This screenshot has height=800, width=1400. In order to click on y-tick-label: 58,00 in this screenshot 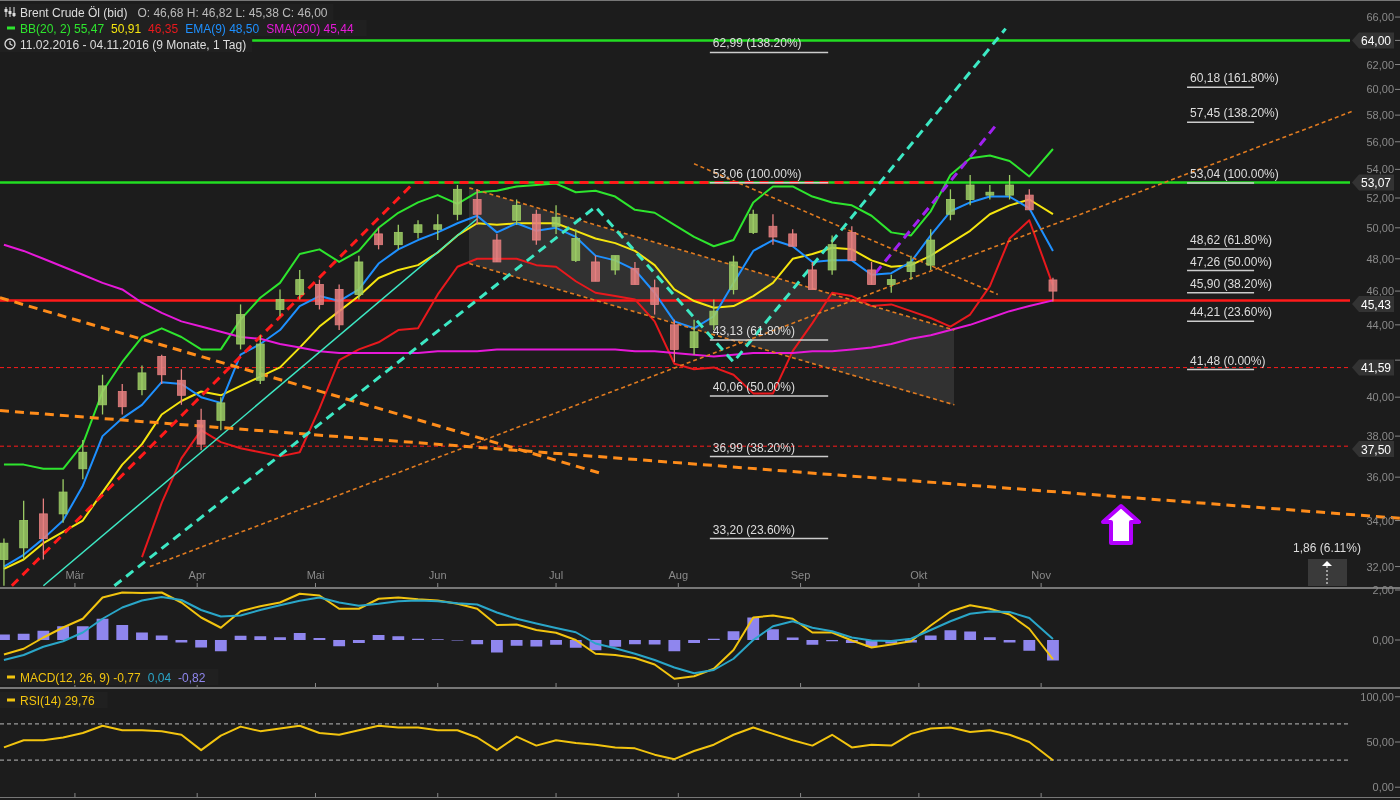, I will do `click(1380, 115)`.